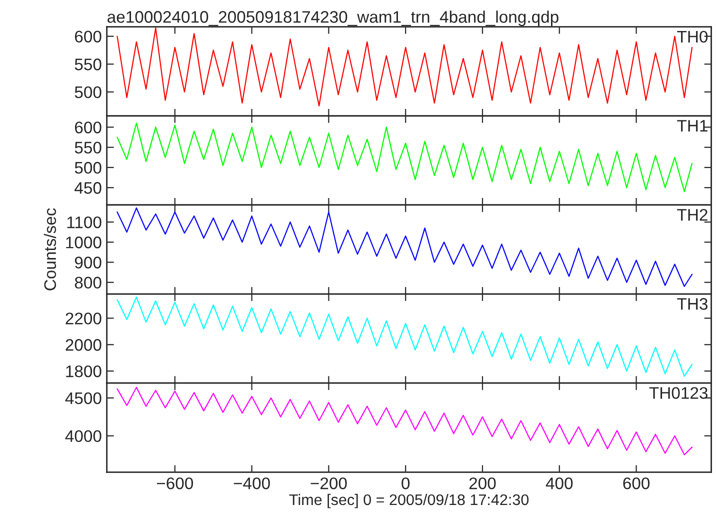  What do you see at coordinates (678, 393) in the screenshot?
I see `annotation: TH0123` at bounding box center [678, 393].